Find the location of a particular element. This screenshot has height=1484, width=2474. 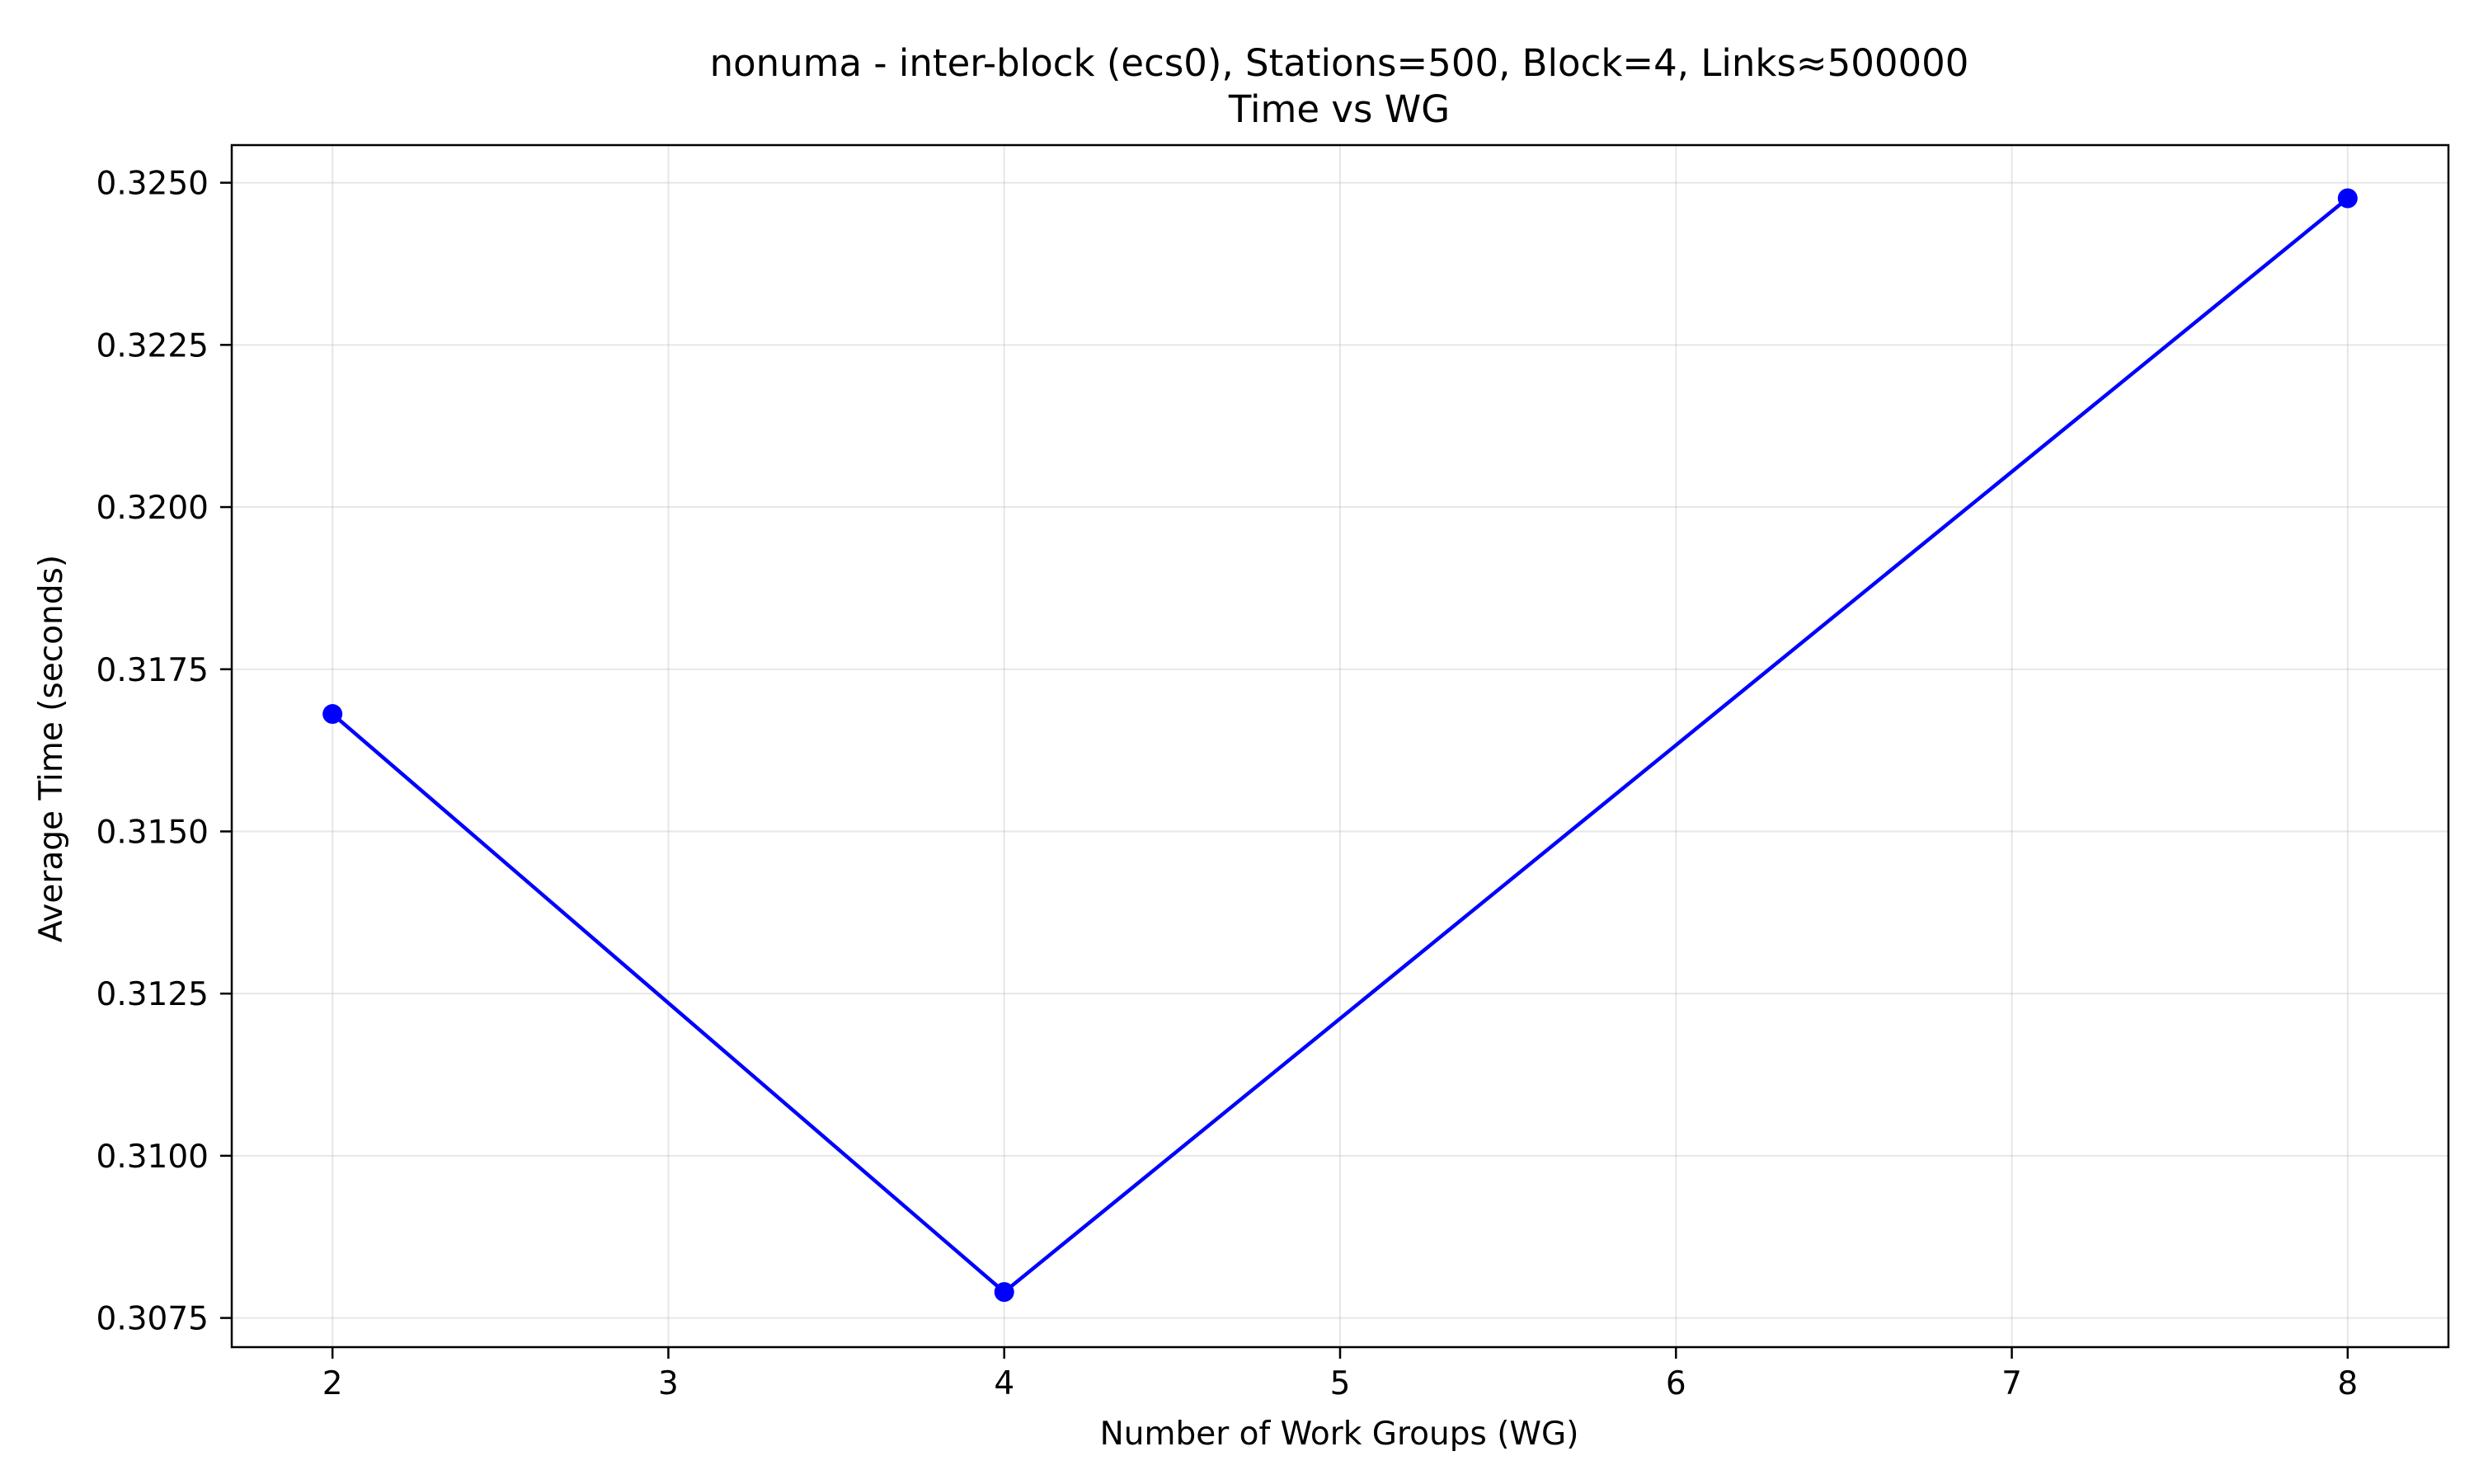

y-tick-label: 0.3225 is located at coordinates (152, 345).